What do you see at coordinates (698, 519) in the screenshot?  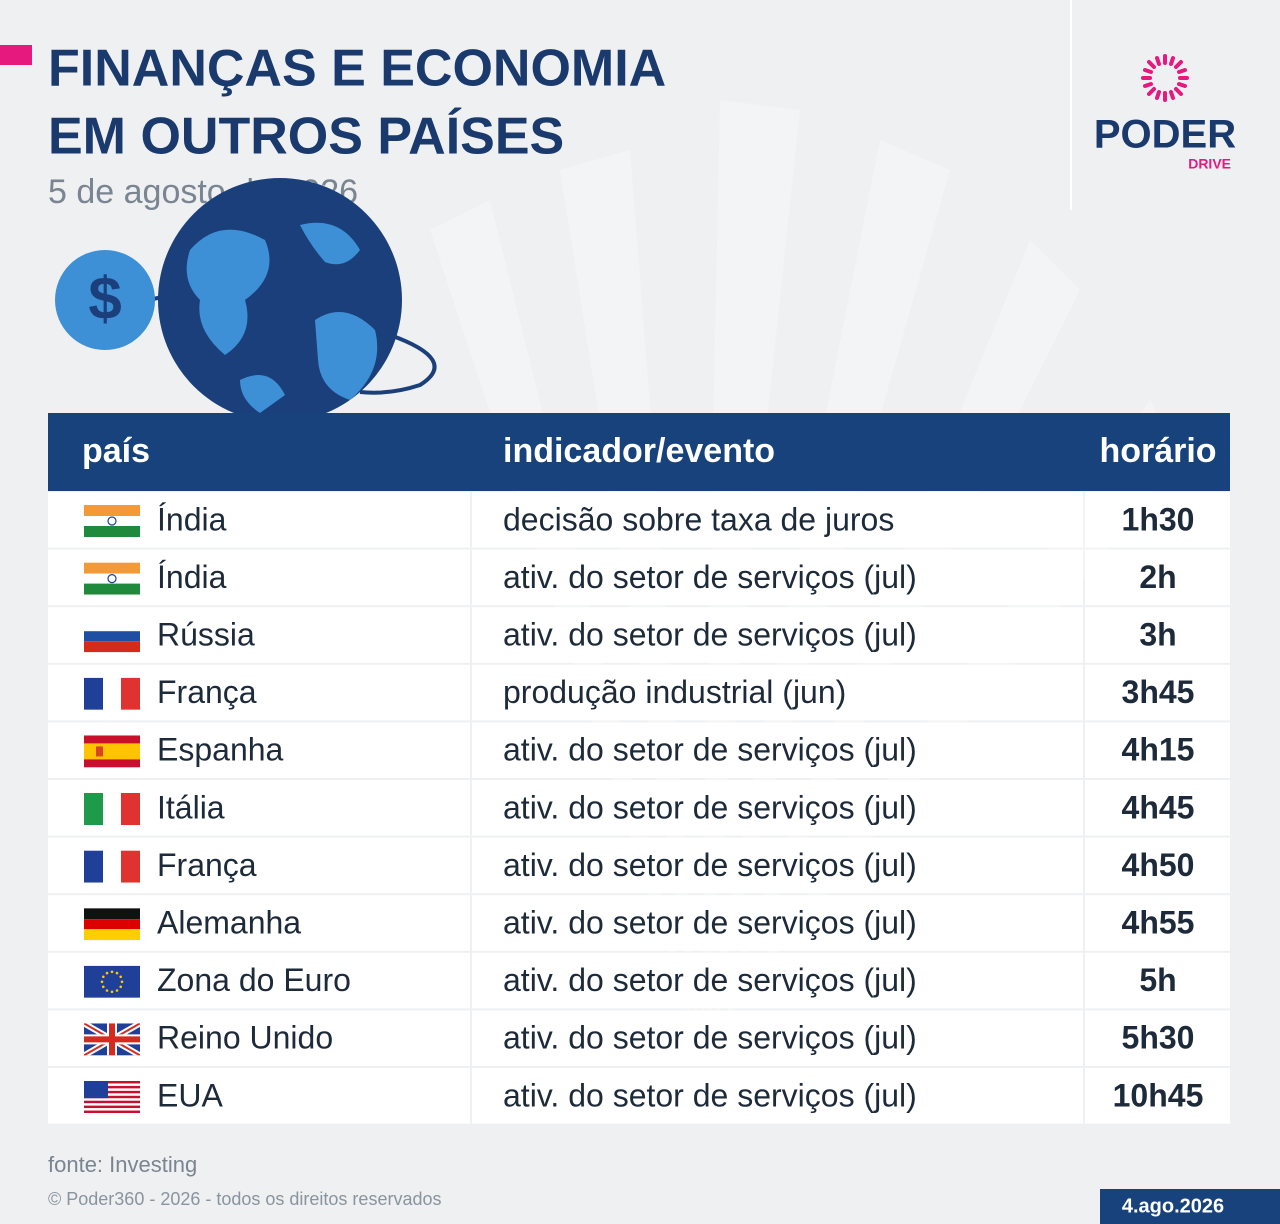 I see `indicator: decisão sobre taxa de juros` at bounding box center [698, 519].